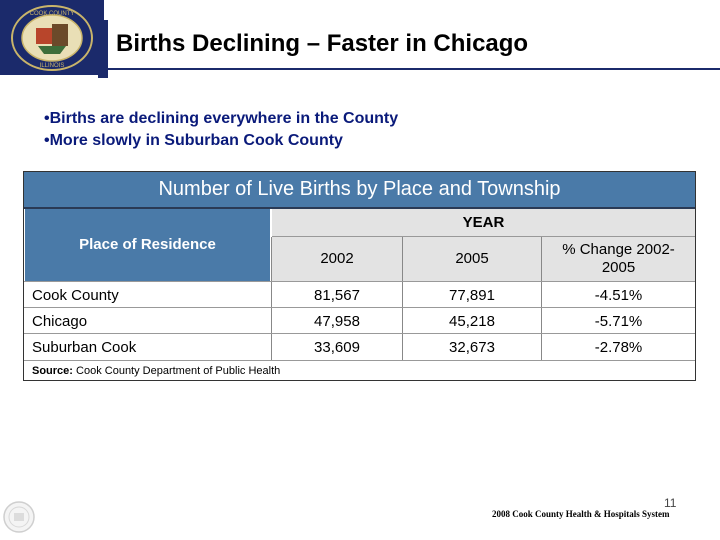 Image resolution: width=720 pixels, height=540 pixels. I want to click on source-label: Source:, so click(52, 371).